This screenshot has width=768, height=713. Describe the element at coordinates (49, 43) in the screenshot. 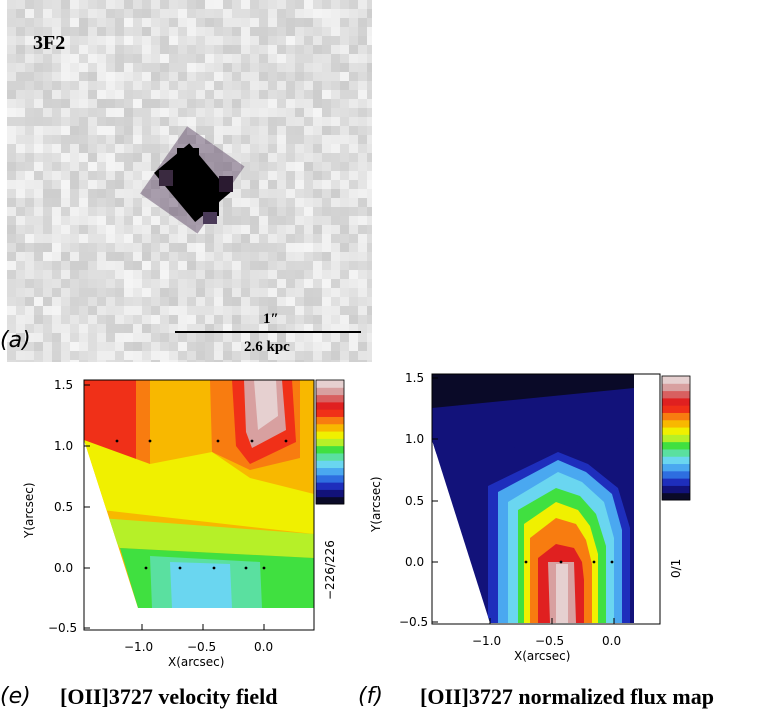

I see `object-id-label: 3F2` at that location.